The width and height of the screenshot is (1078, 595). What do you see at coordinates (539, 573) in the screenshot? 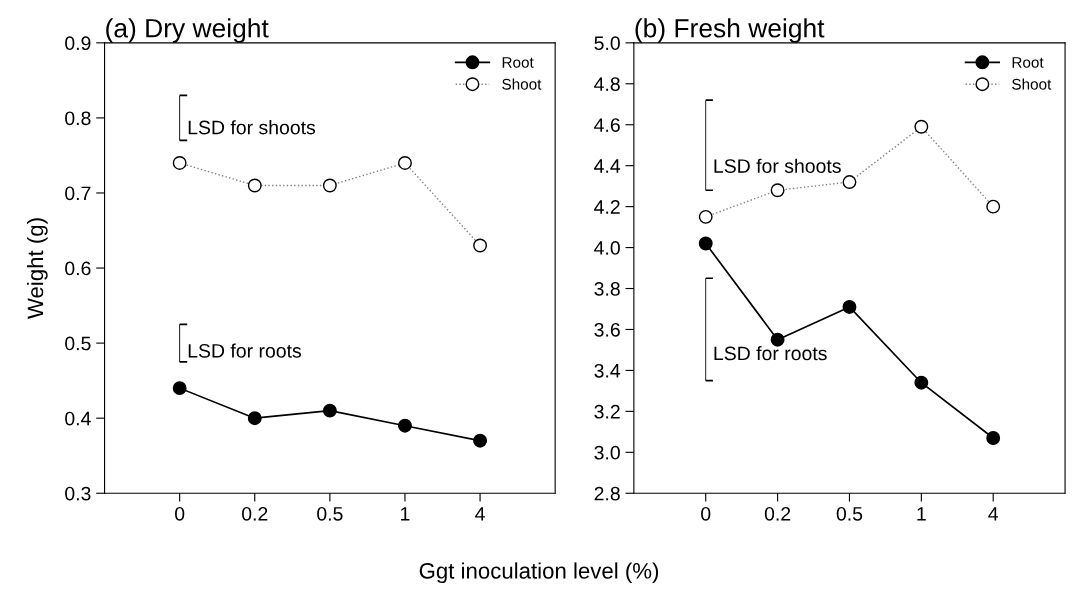
I see `x-axis-title: Ggt inoculation level (%)` at bounding box center [539, 573].